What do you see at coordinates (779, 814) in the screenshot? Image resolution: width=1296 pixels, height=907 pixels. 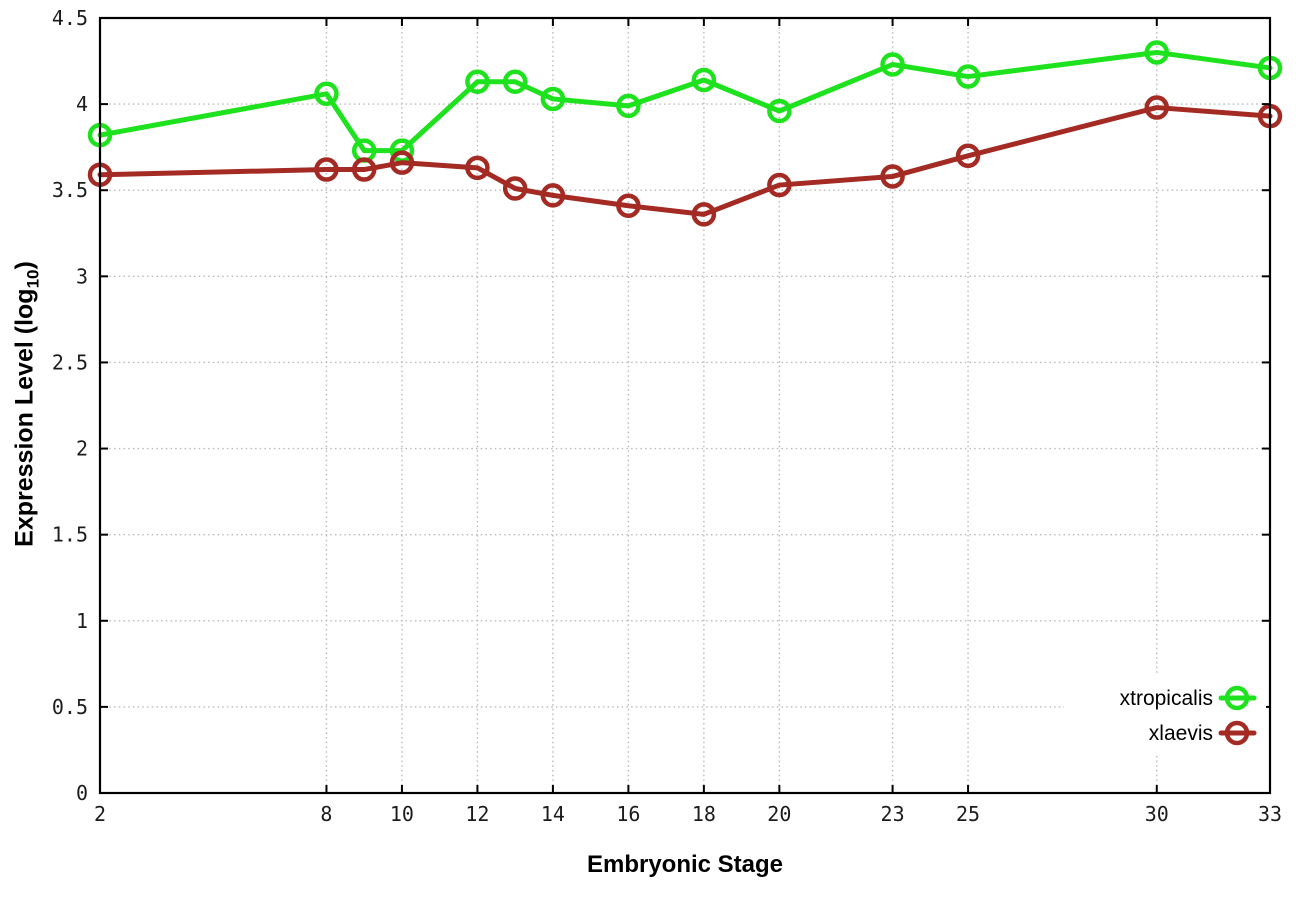 I see `x-tick-label: 20` at bounding box center [779, 814].